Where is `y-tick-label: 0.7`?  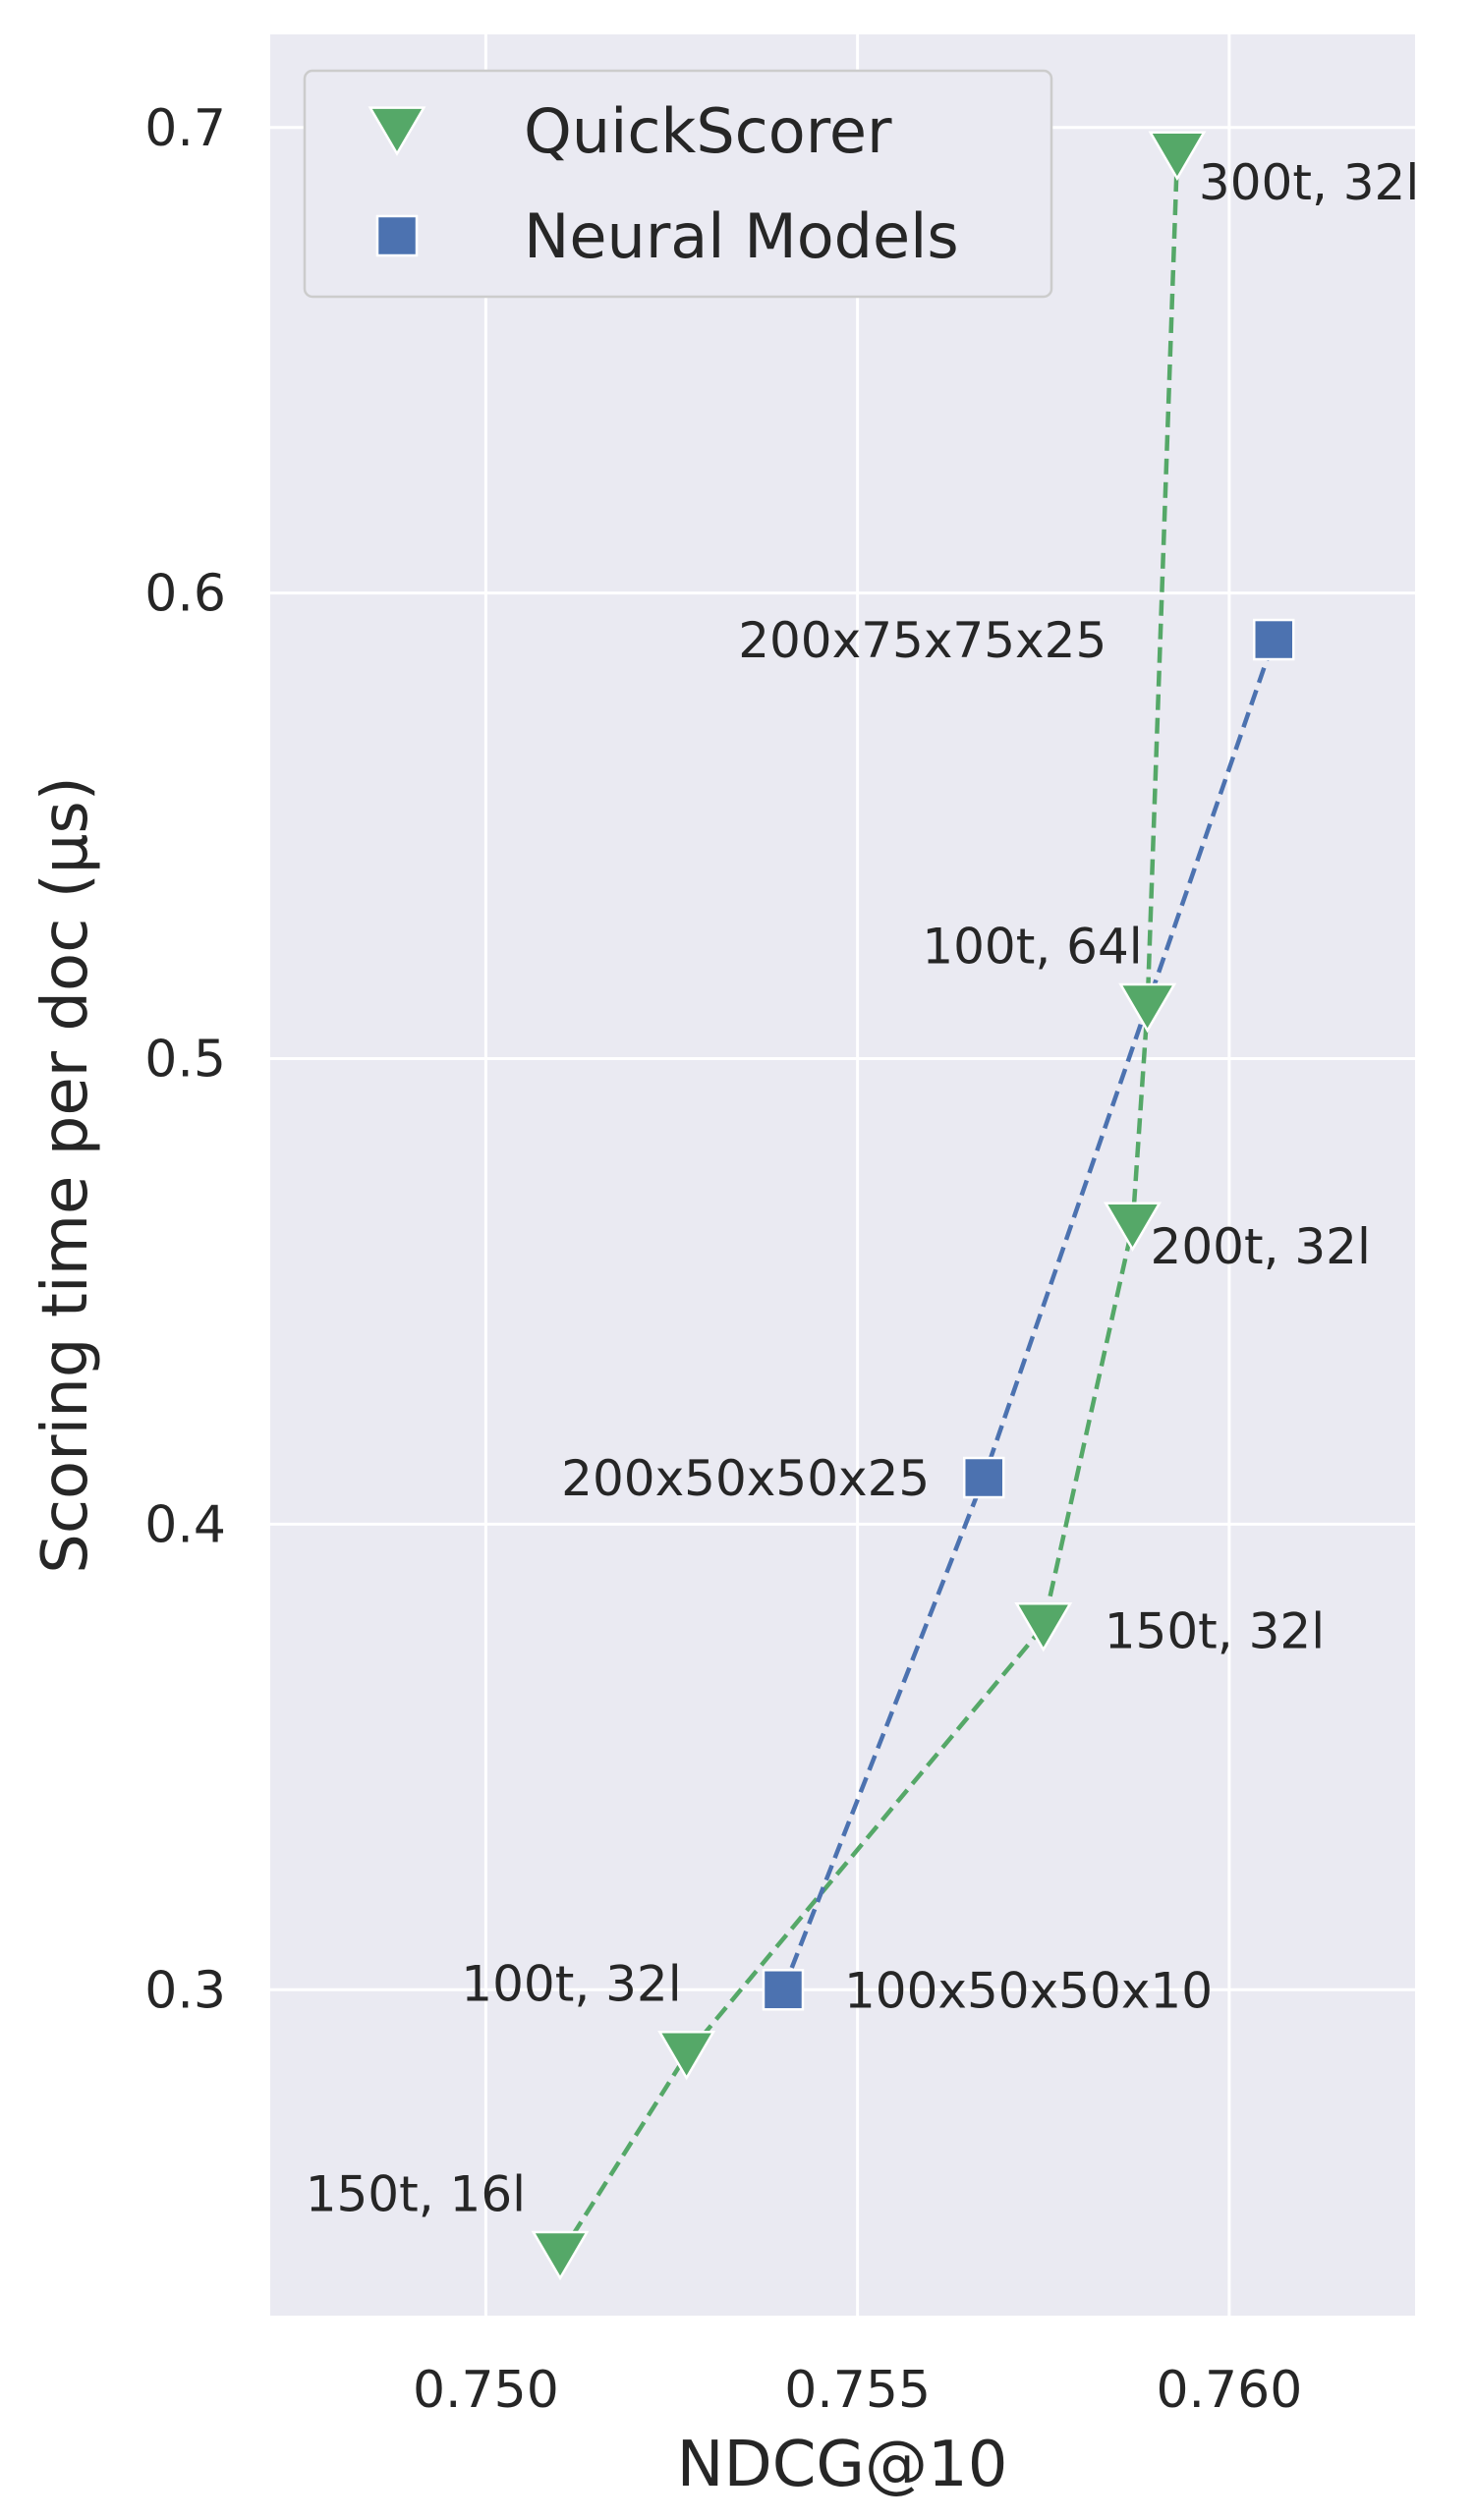 y-tick-label: 0.7 is located at coordinates (185, 128).